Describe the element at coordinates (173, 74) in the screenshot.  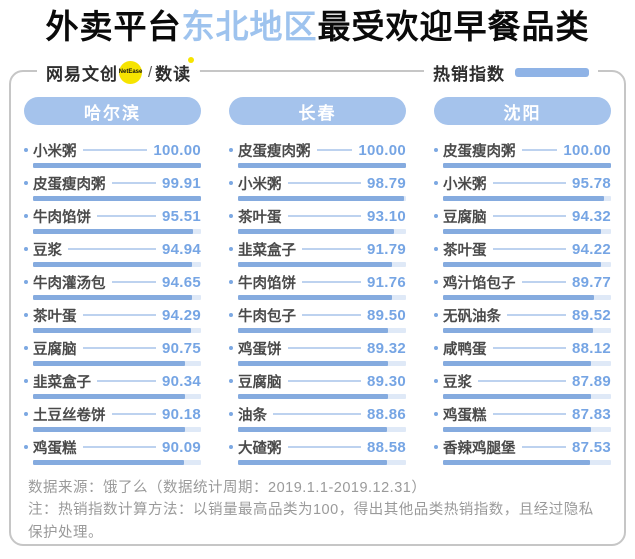
I see `brand-suffix-label: 数读` at that location.